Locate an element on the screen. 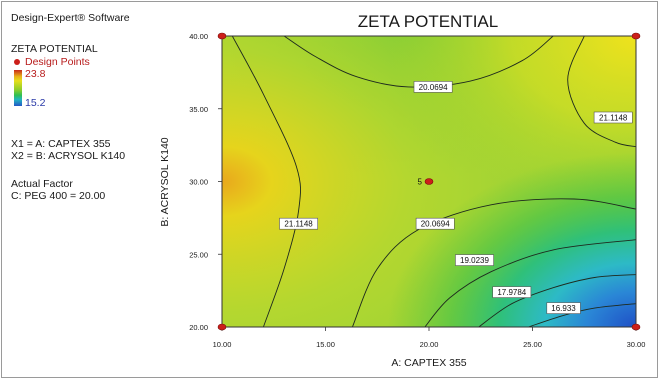 Image resolution: width=661 pixels, height=381 pixels. contour-label: 16.933 is located at coordinates (563, 308).